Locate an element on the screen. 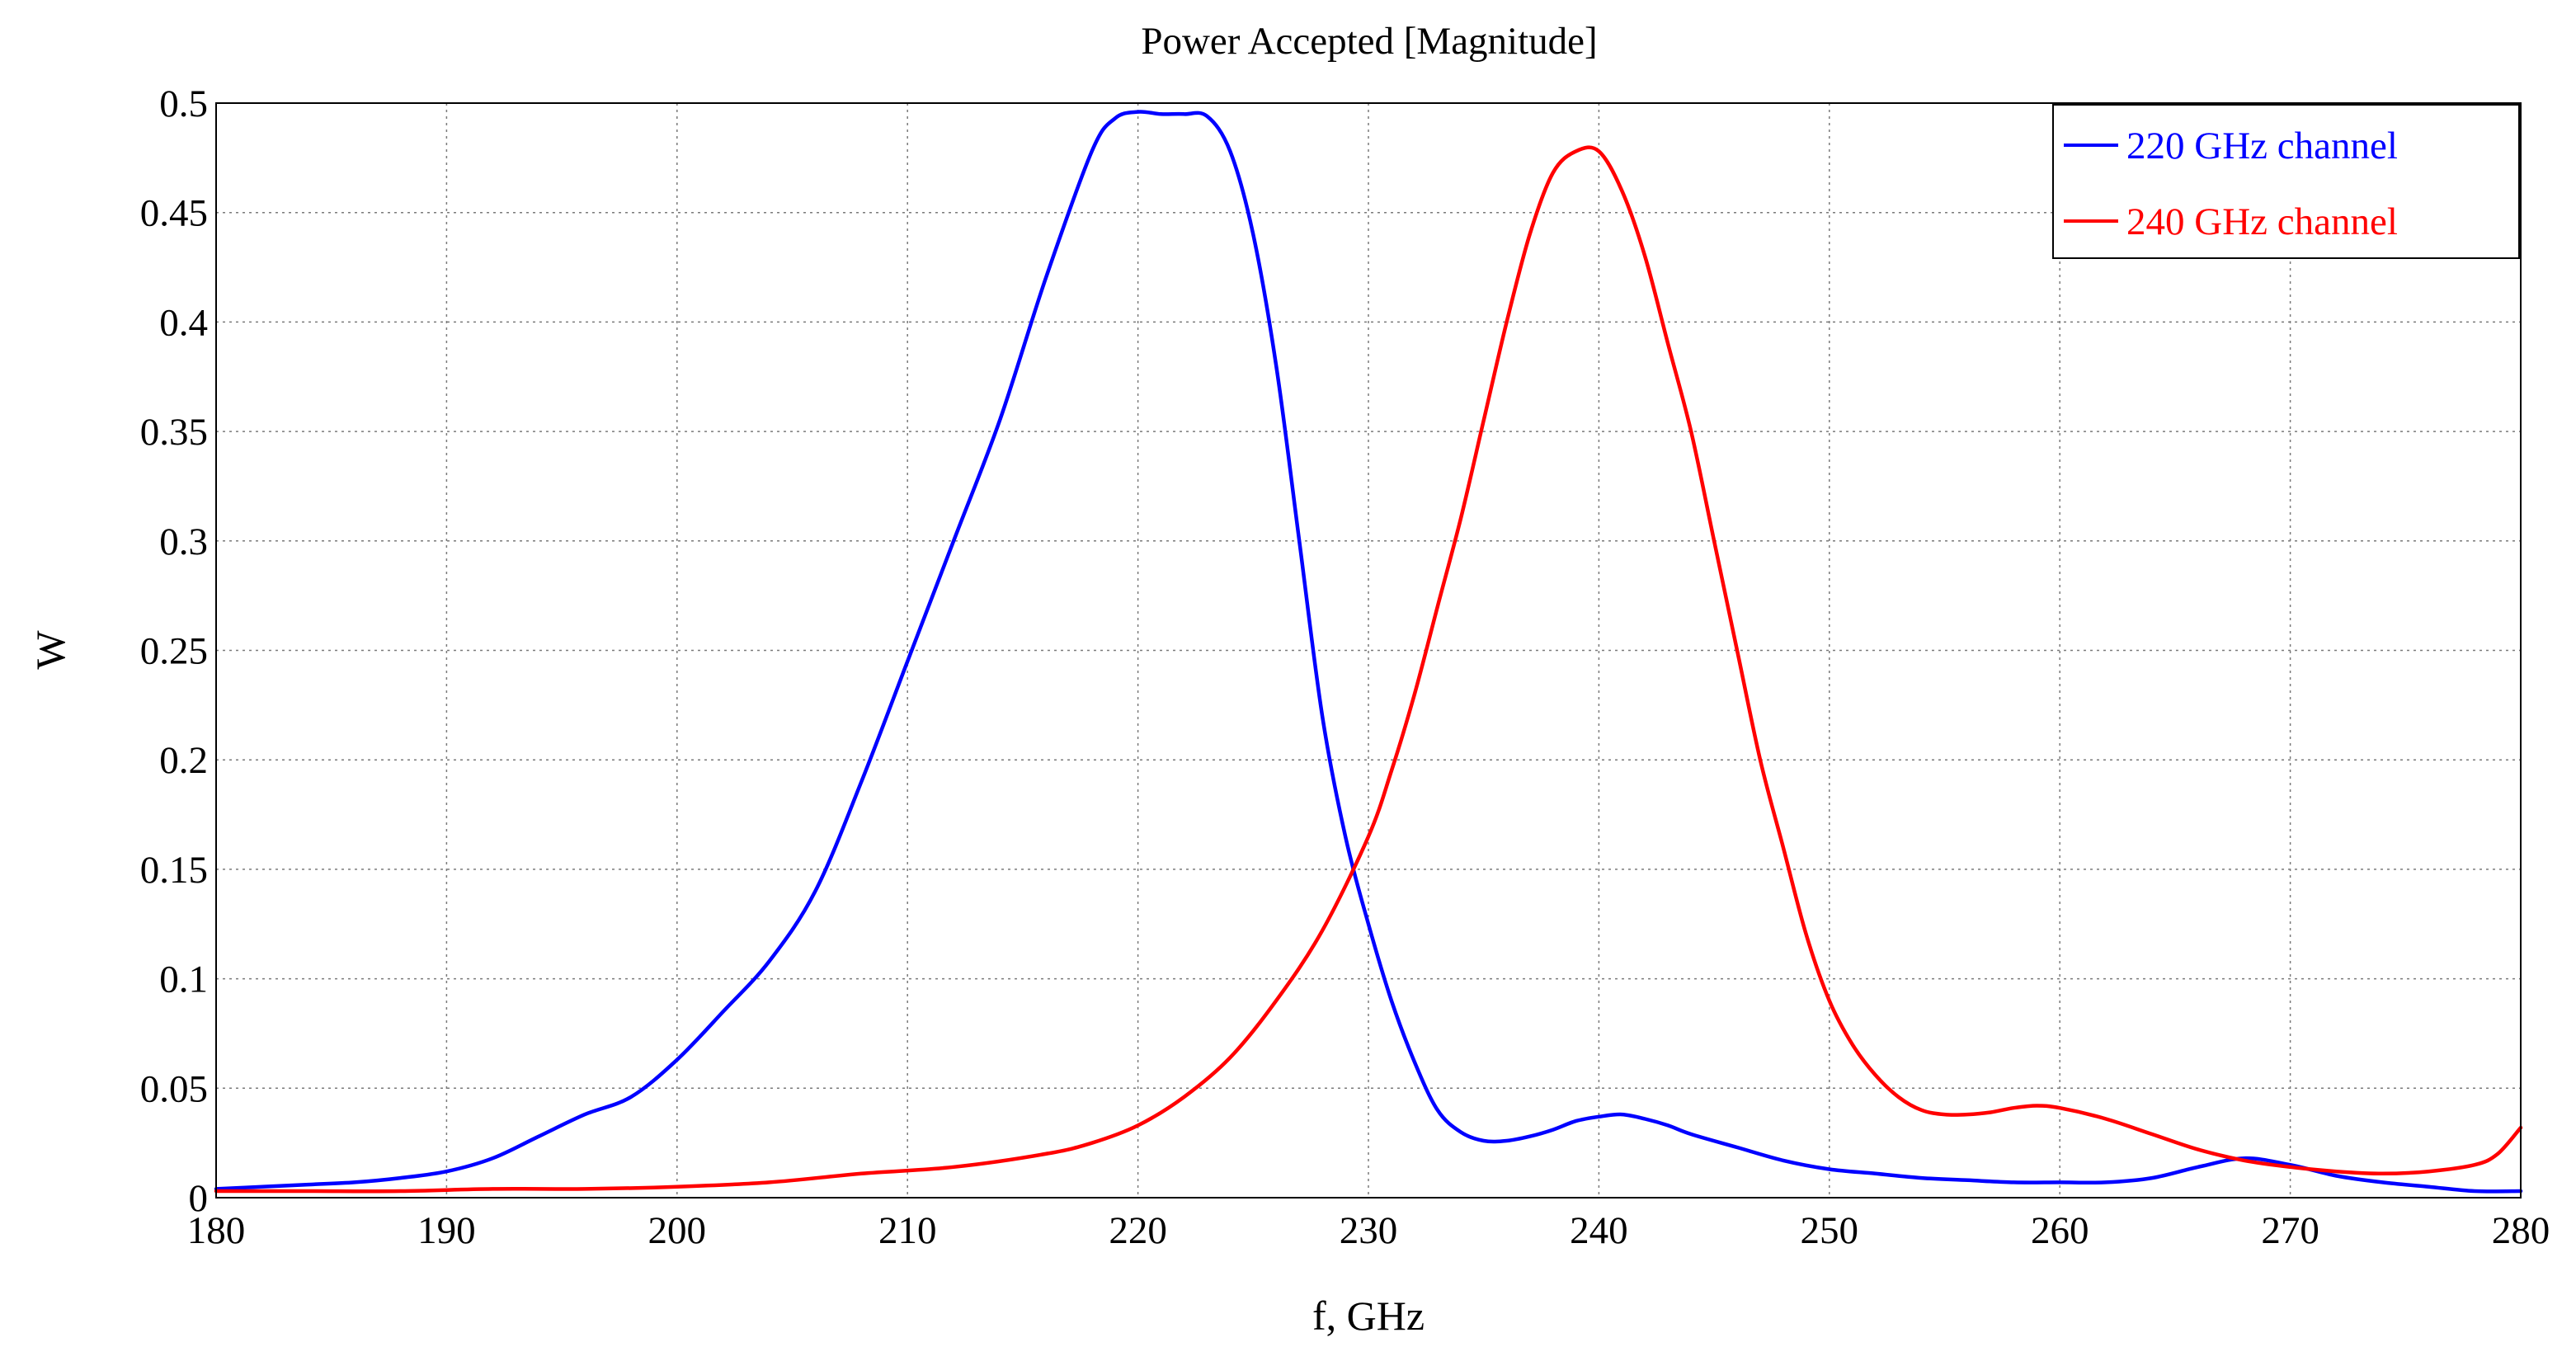 This screenshot has height=1361, width=2576. x-tick-label: 220 is located at coordinates (1138, 1230).